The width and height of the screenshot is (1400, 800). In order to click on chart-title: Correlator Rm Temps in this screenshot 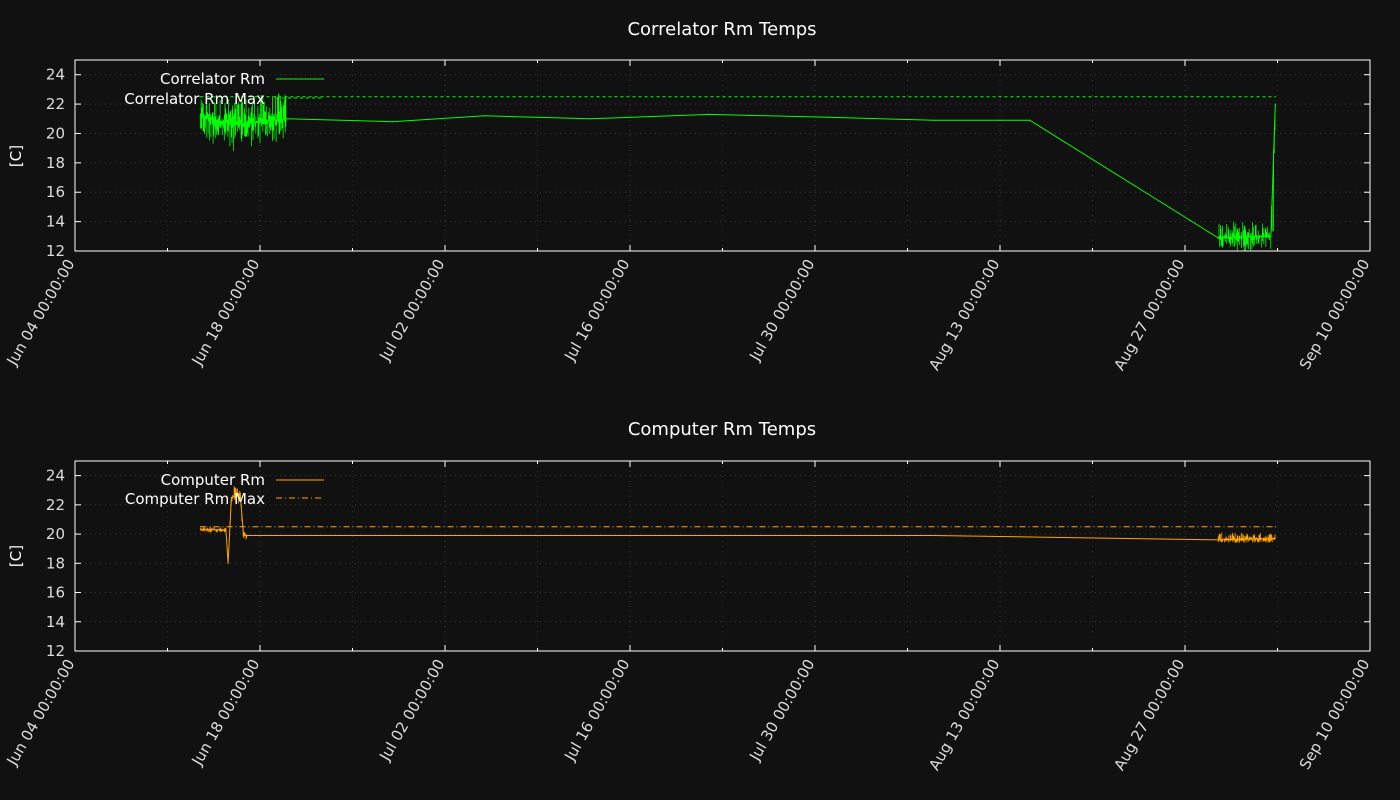, I will do `click(721, 29)`.